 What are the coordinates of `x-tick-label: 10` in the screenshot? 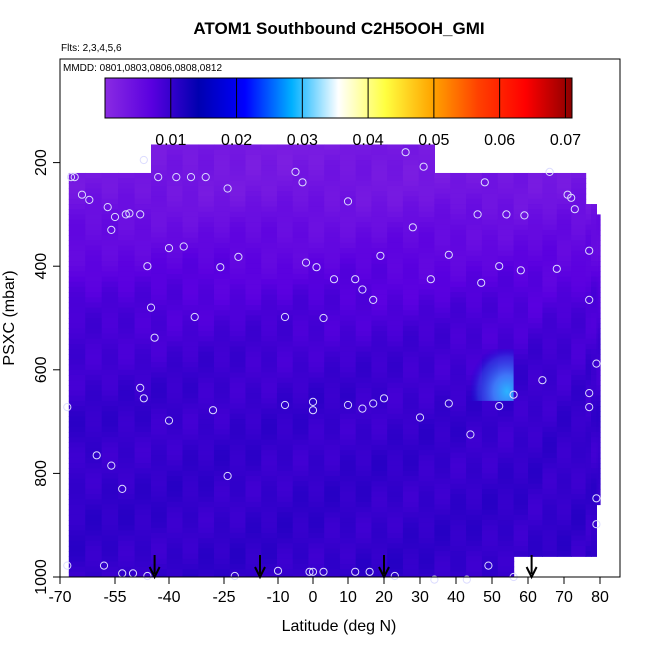 It's located at (348, 597).